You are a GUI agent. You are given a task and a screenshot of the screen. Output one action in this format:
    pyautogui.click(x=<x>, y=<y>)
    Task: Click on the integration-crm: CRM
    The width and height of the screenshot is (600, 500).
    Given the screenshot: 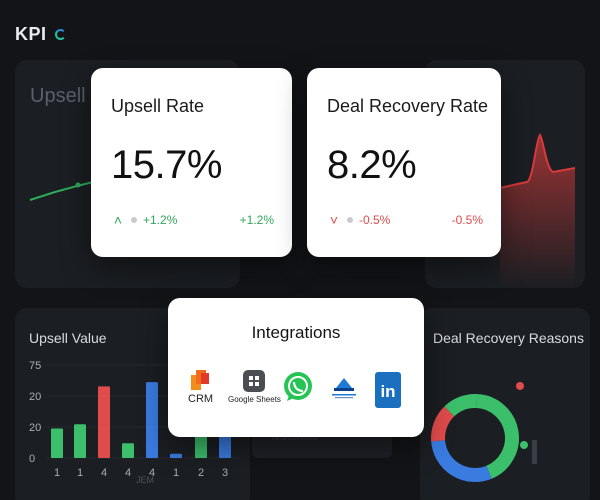 What is the action you would take?
    pyautogui.click(x=200, y=387)
    